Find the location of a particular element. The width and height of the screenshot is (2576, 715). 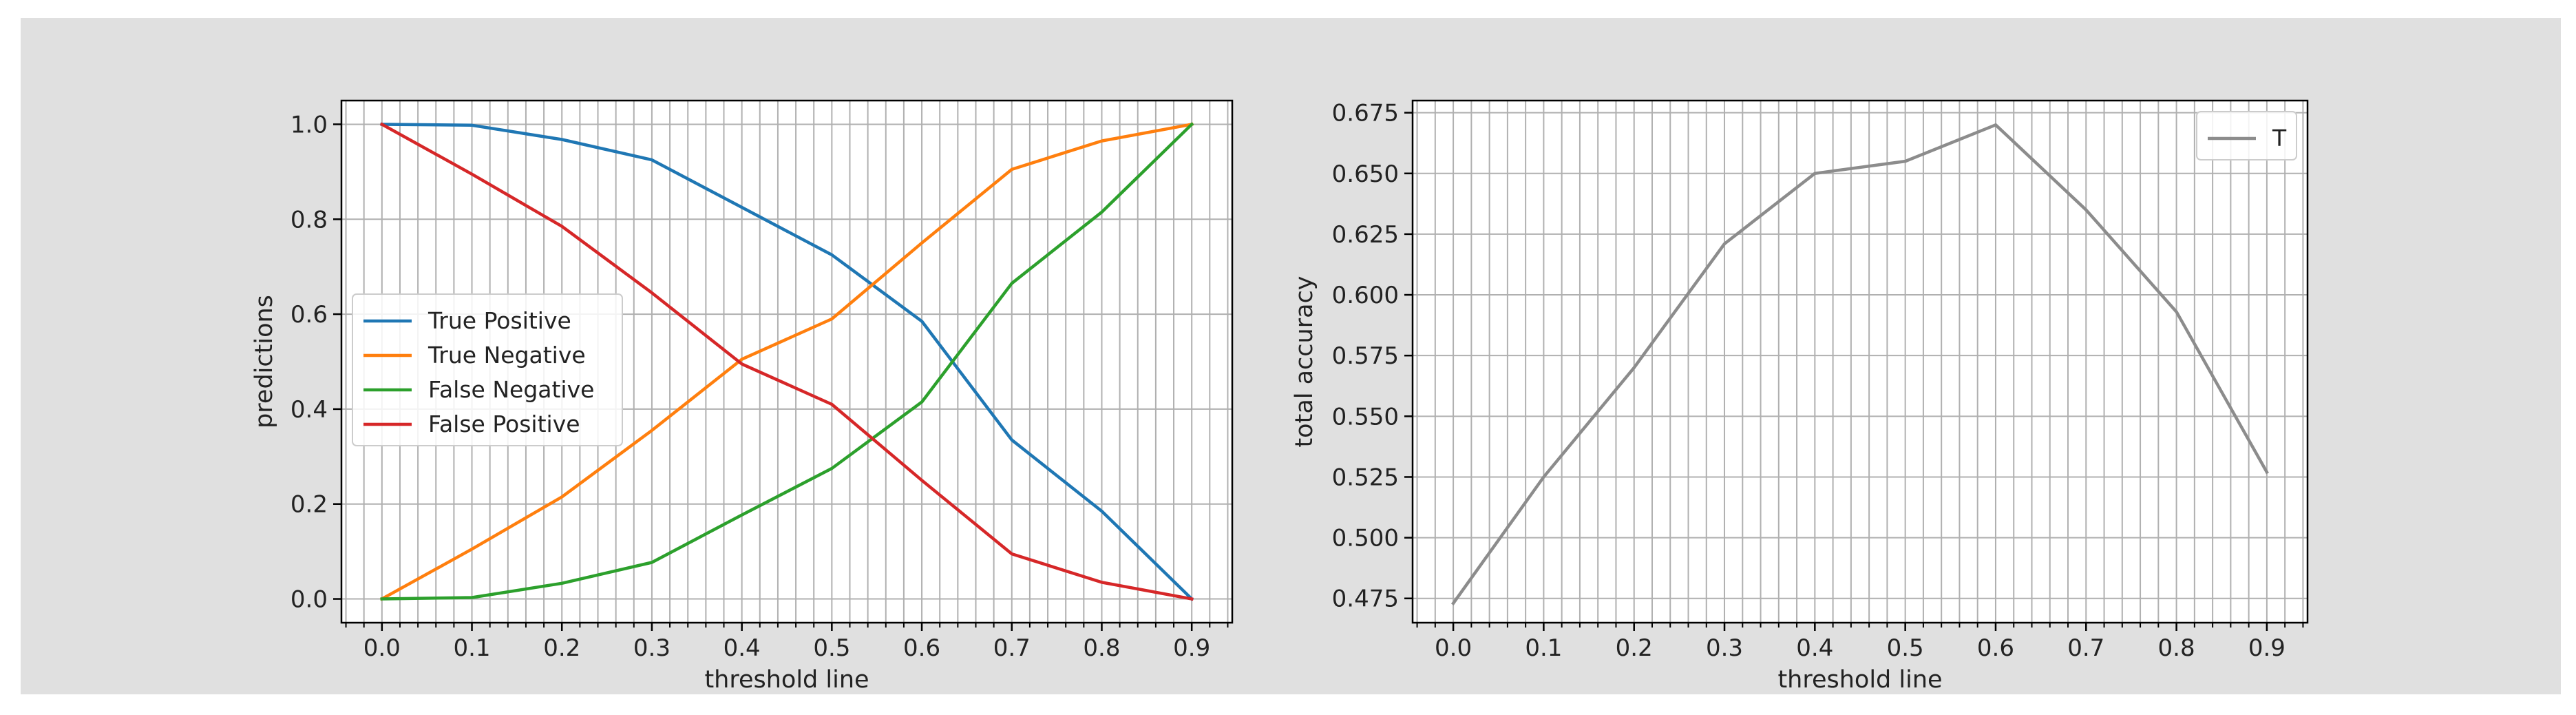

y-tick-label: 0.500 is located at coordinates (1366, 539).